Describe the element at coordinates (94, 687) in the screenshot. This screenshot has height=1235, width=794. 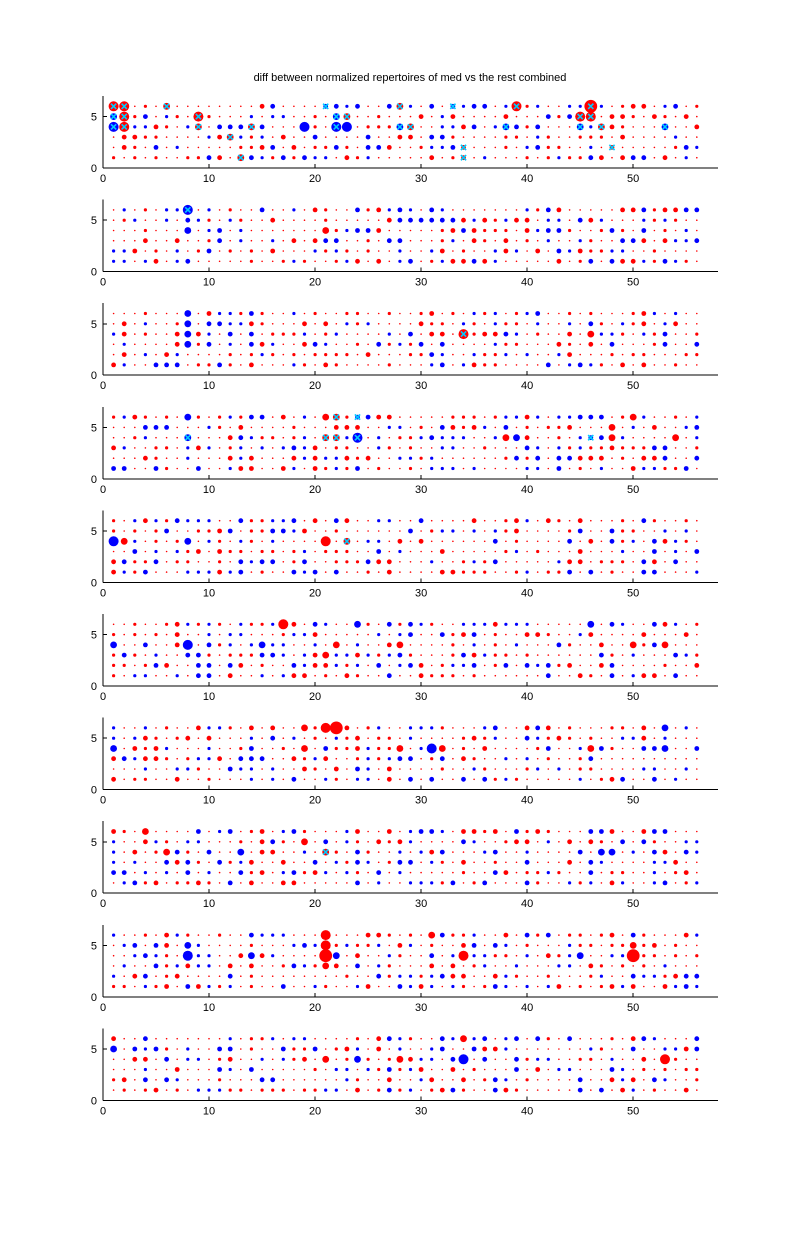
I see `y-tick-label-6-0: 0` at that location.